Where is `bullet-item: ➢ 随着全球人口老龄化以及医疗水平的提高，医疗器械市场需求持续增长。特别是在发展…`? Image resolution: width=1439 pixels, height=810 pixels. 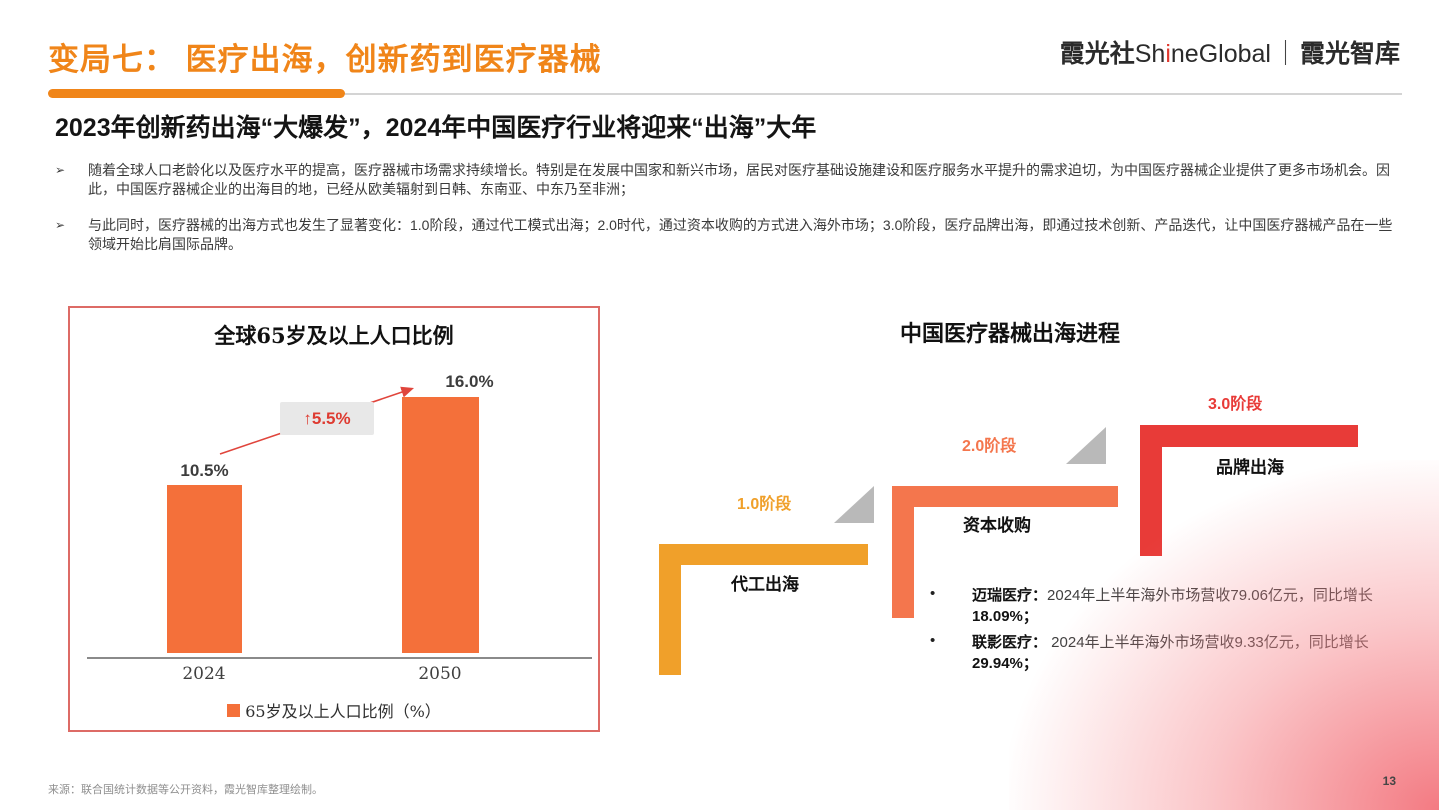 bullet-item: ➢ 随着全球人口老龄化以及医疗水平的提高，医疗器械市场需求持续增长。特别是在发展… is located at coordinates (727, 180).